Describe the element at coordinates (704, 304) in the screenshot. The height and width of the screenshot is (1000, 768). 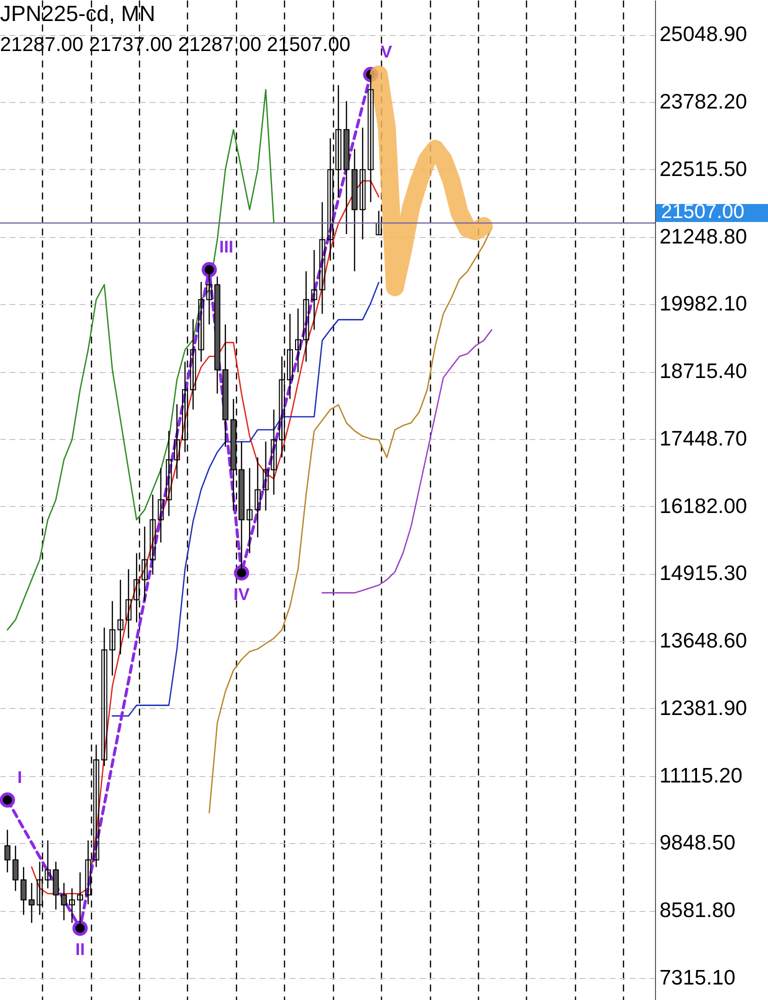
I see `y-tick-label: 19982.10` at that location.